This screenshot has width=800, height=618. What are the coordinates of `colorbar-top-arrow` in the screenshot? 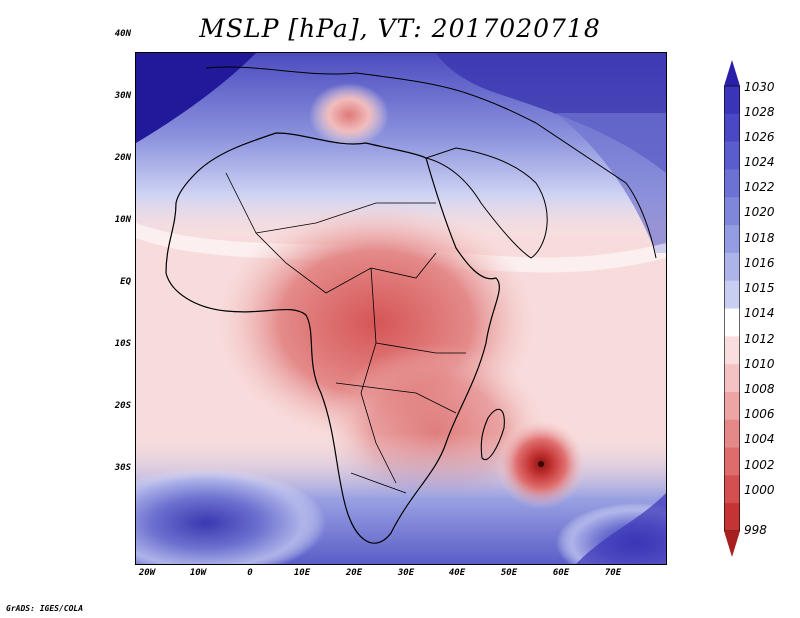 It's located at (732, 73).